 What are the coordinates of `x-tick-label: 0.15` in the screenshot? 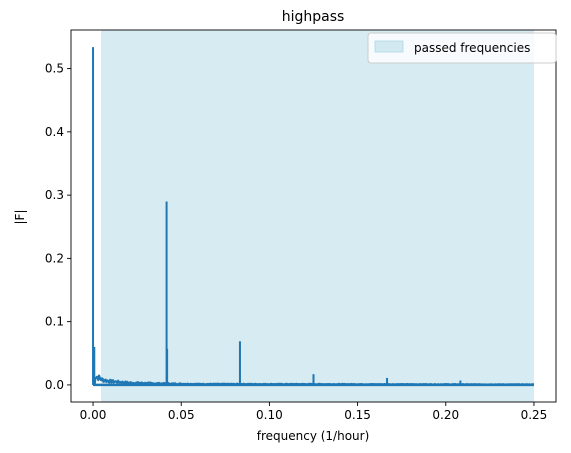 It's located at (357, 415).